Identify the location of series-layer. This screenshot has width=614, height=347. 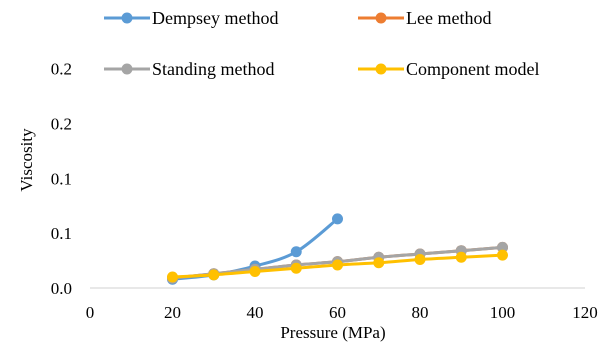
(337, 249).